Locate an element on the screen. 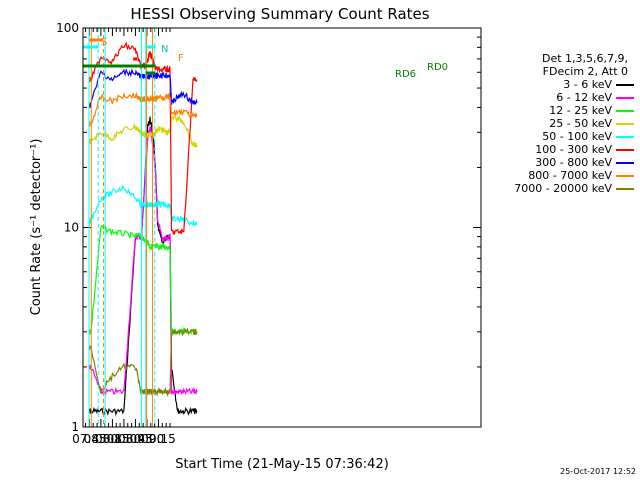  legend-entry: 100 - 300 keV is located at coordinates (560, 149).